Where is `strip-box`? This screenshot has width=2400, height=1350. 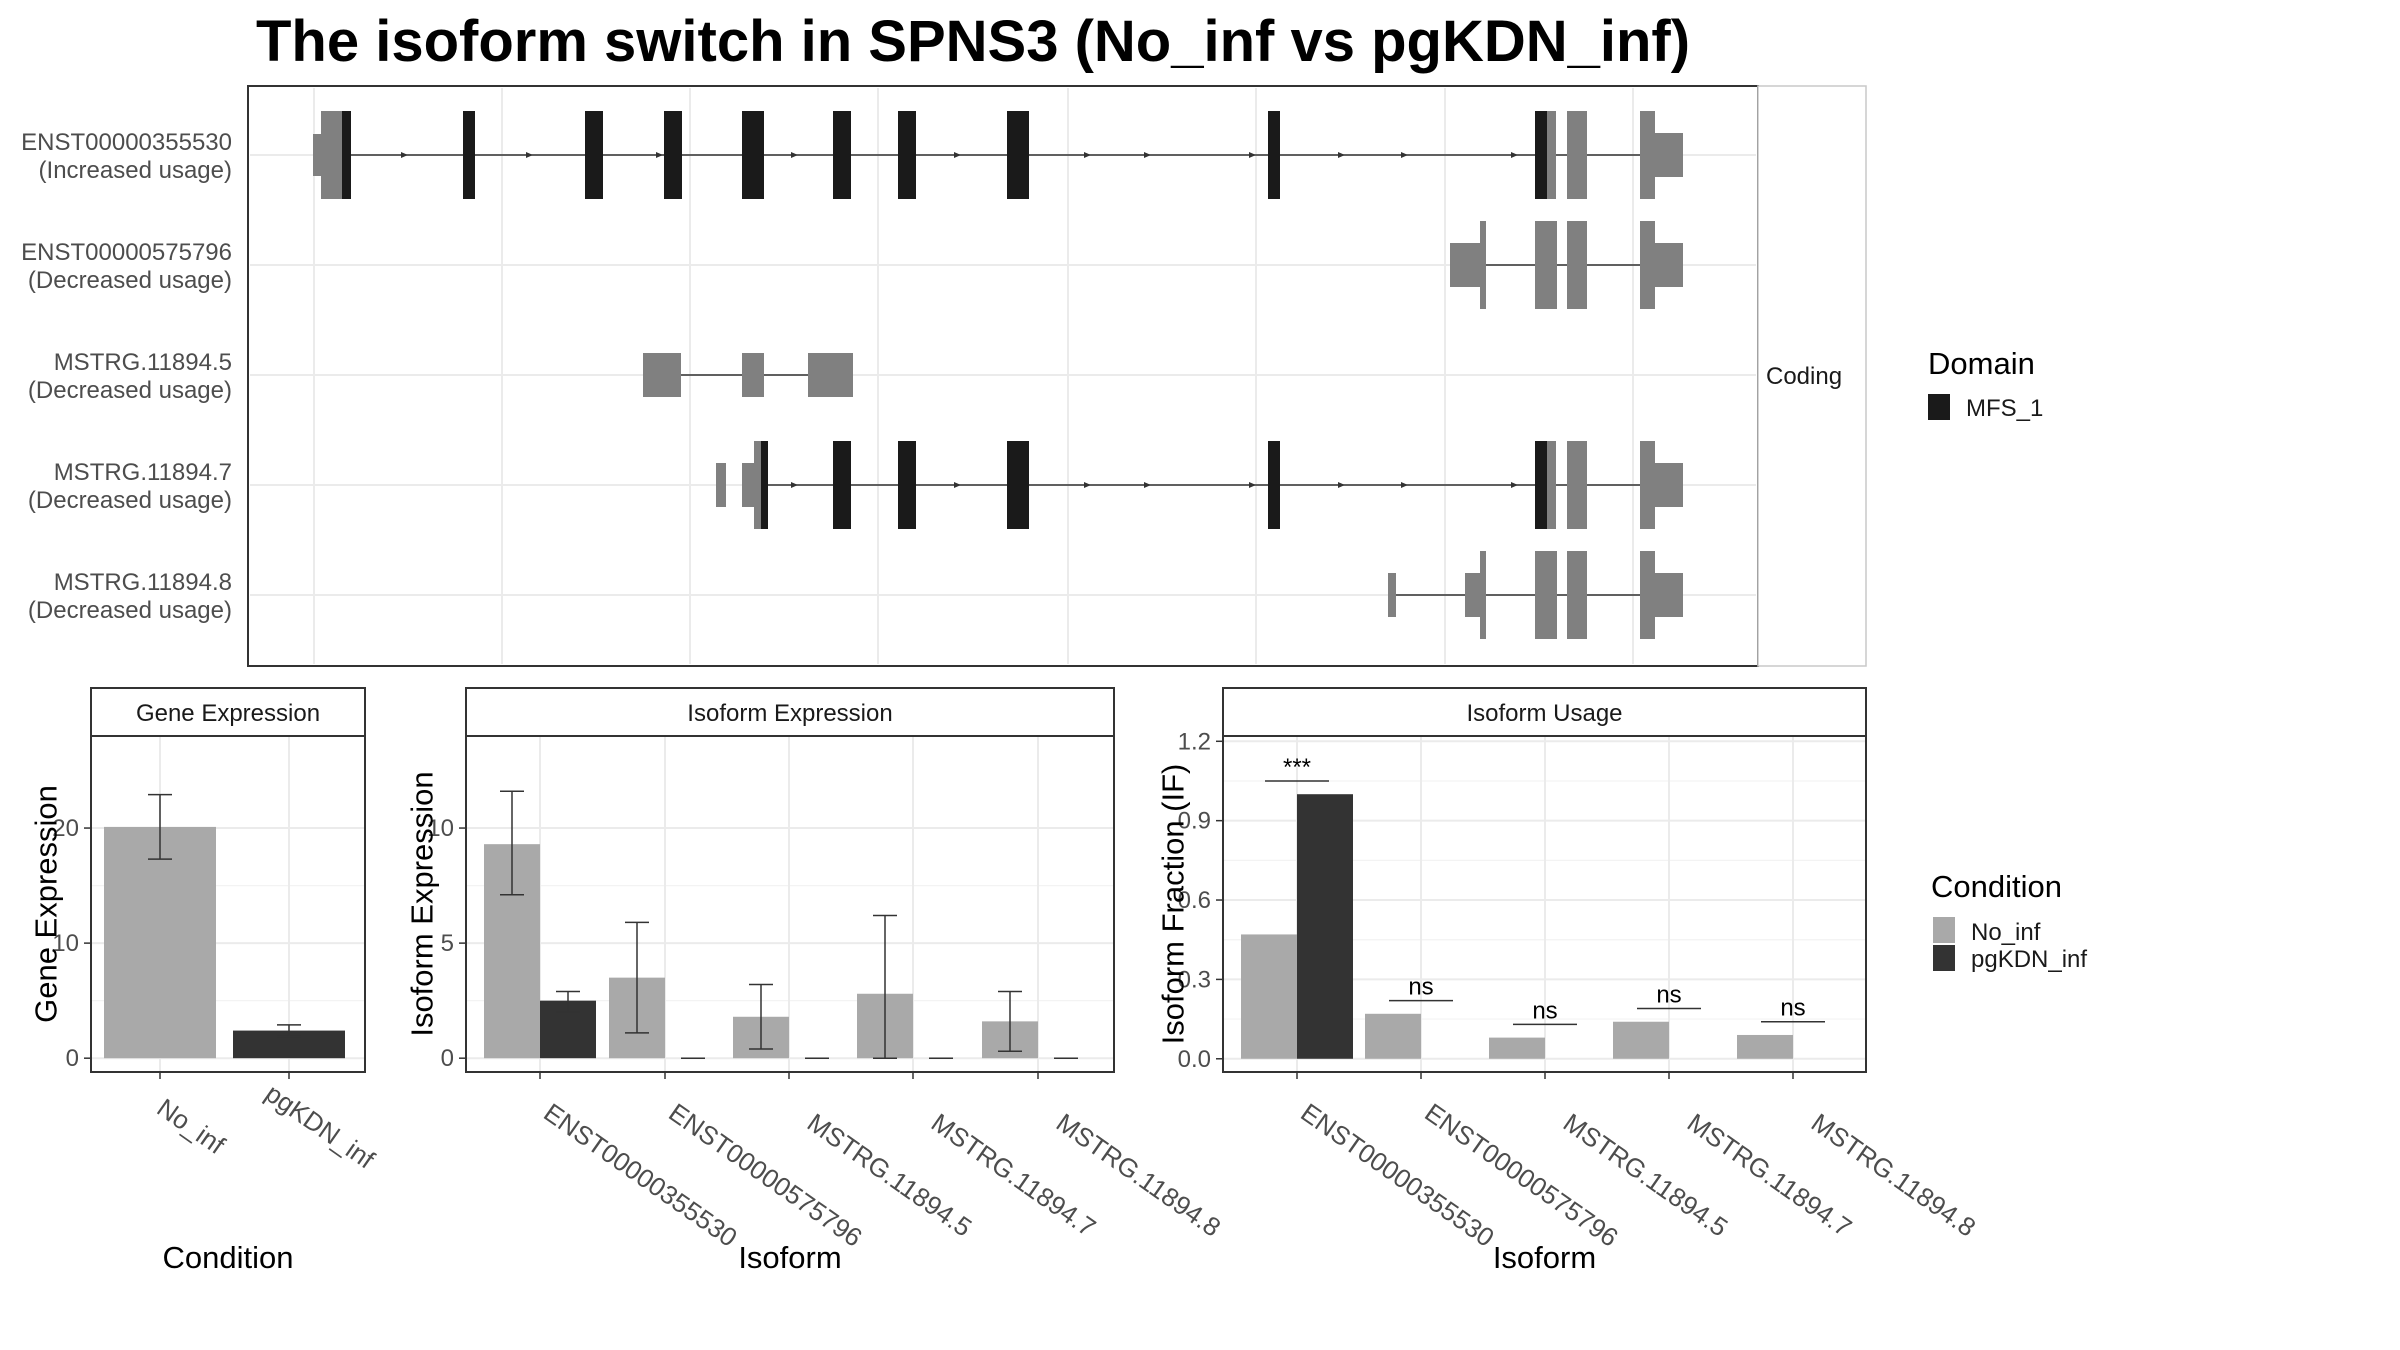
strip-box is located at coordinates (1812, 376).